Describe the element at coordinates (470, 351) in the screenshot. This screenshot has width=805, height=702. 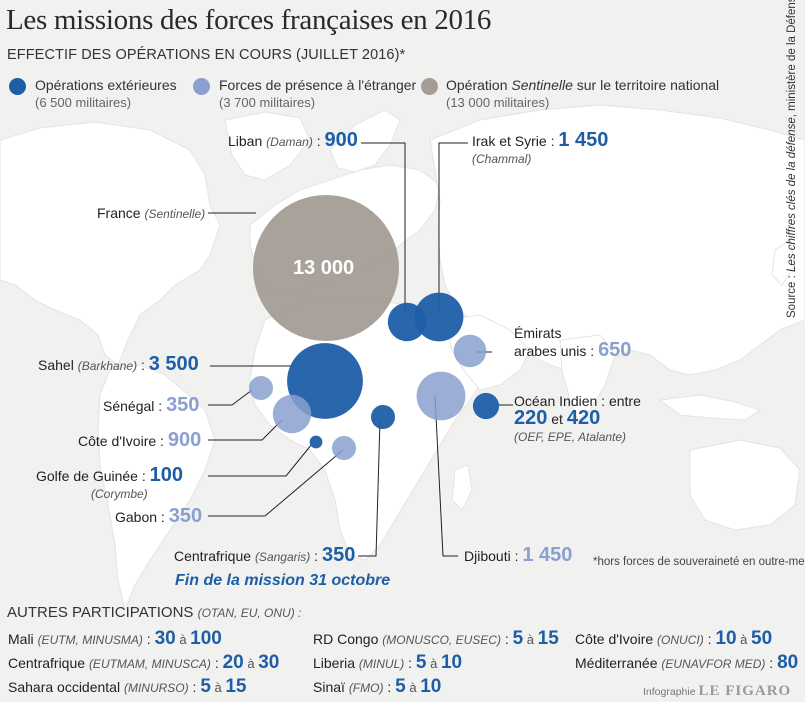
I see `circle-emirats` at that location.